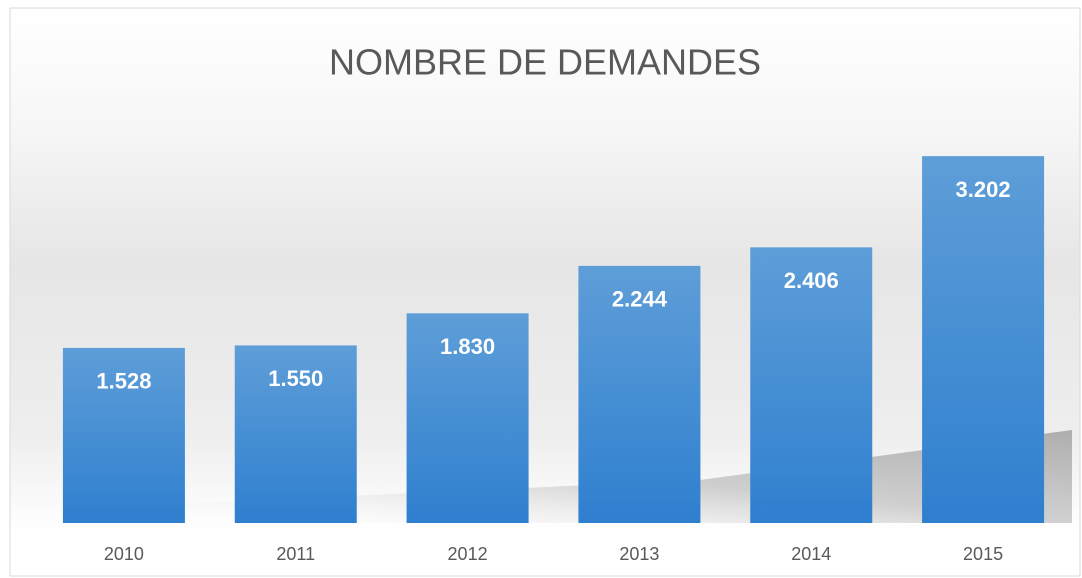 The height and width of the screenshot is (578, 1082). What do you see at coordinates (811, 280) in the screenshot?
I see `data-label: 2.406` at bounding box center [811, 280].